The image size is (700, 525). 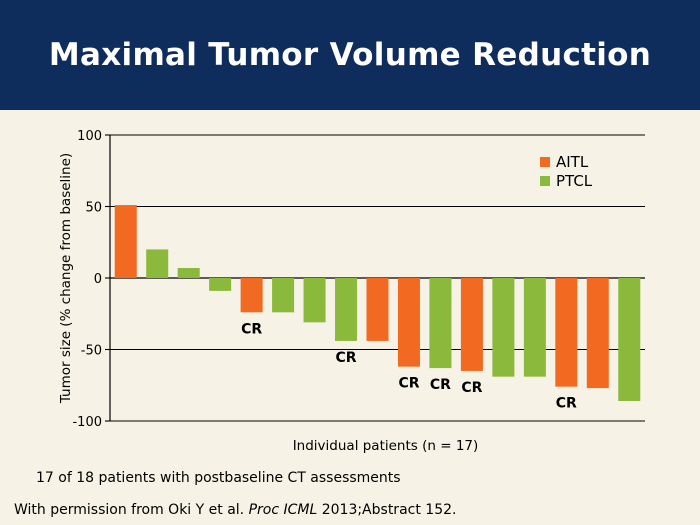 I want to click on y-tick-label: 0, so click(x=98, y=279).